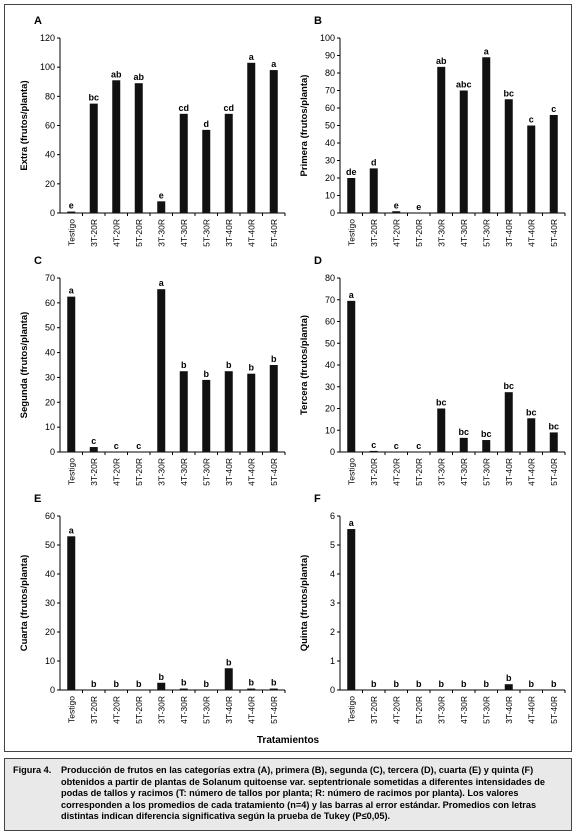 Image resolution: width=576 pixels, height=835 pixels. What do you see at coordinates (71, 471) in the screenshot?
I see `panel-c-category-label: Testigo` at bounding box center [71, 471].